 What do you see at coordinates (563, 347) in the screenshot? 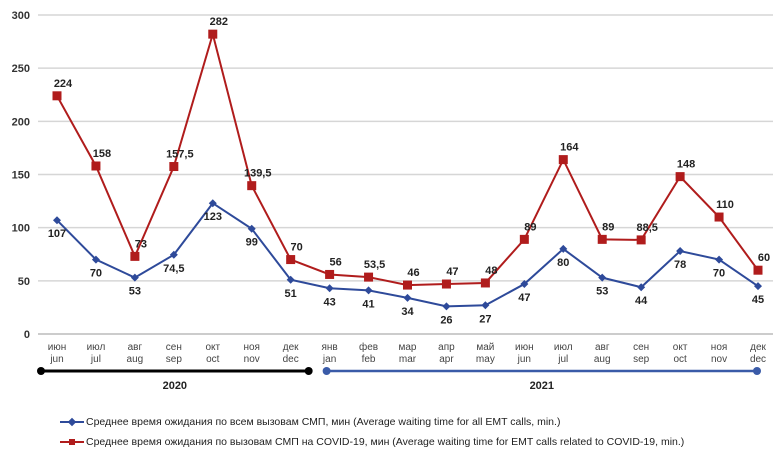
I see `x-tick-label-ru: июл` at bounding box center [563, 347].